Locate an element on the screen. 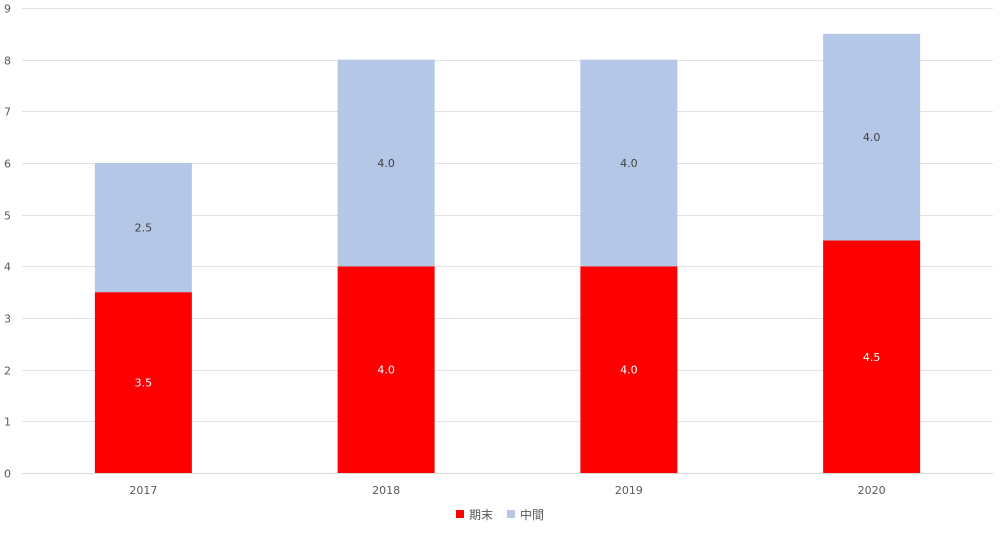 The height and width of the screenshot is (533, 1000). data-label: 4.5 is located at coordinates (872, 357).